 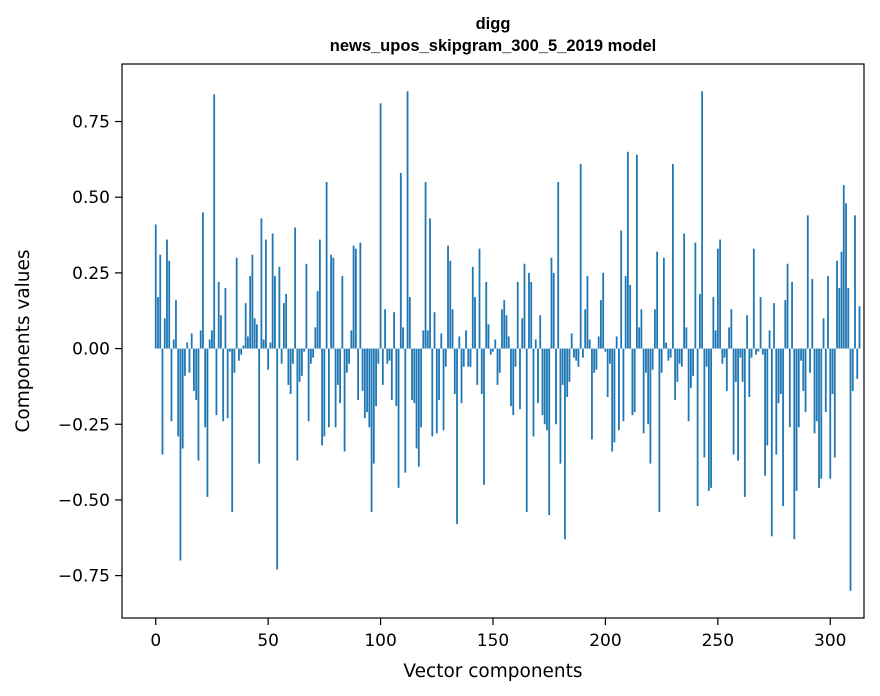 I want to click on chart-title-line2: news_upos_skipgram_300_5_2019 model, so click(x=493, y=46).